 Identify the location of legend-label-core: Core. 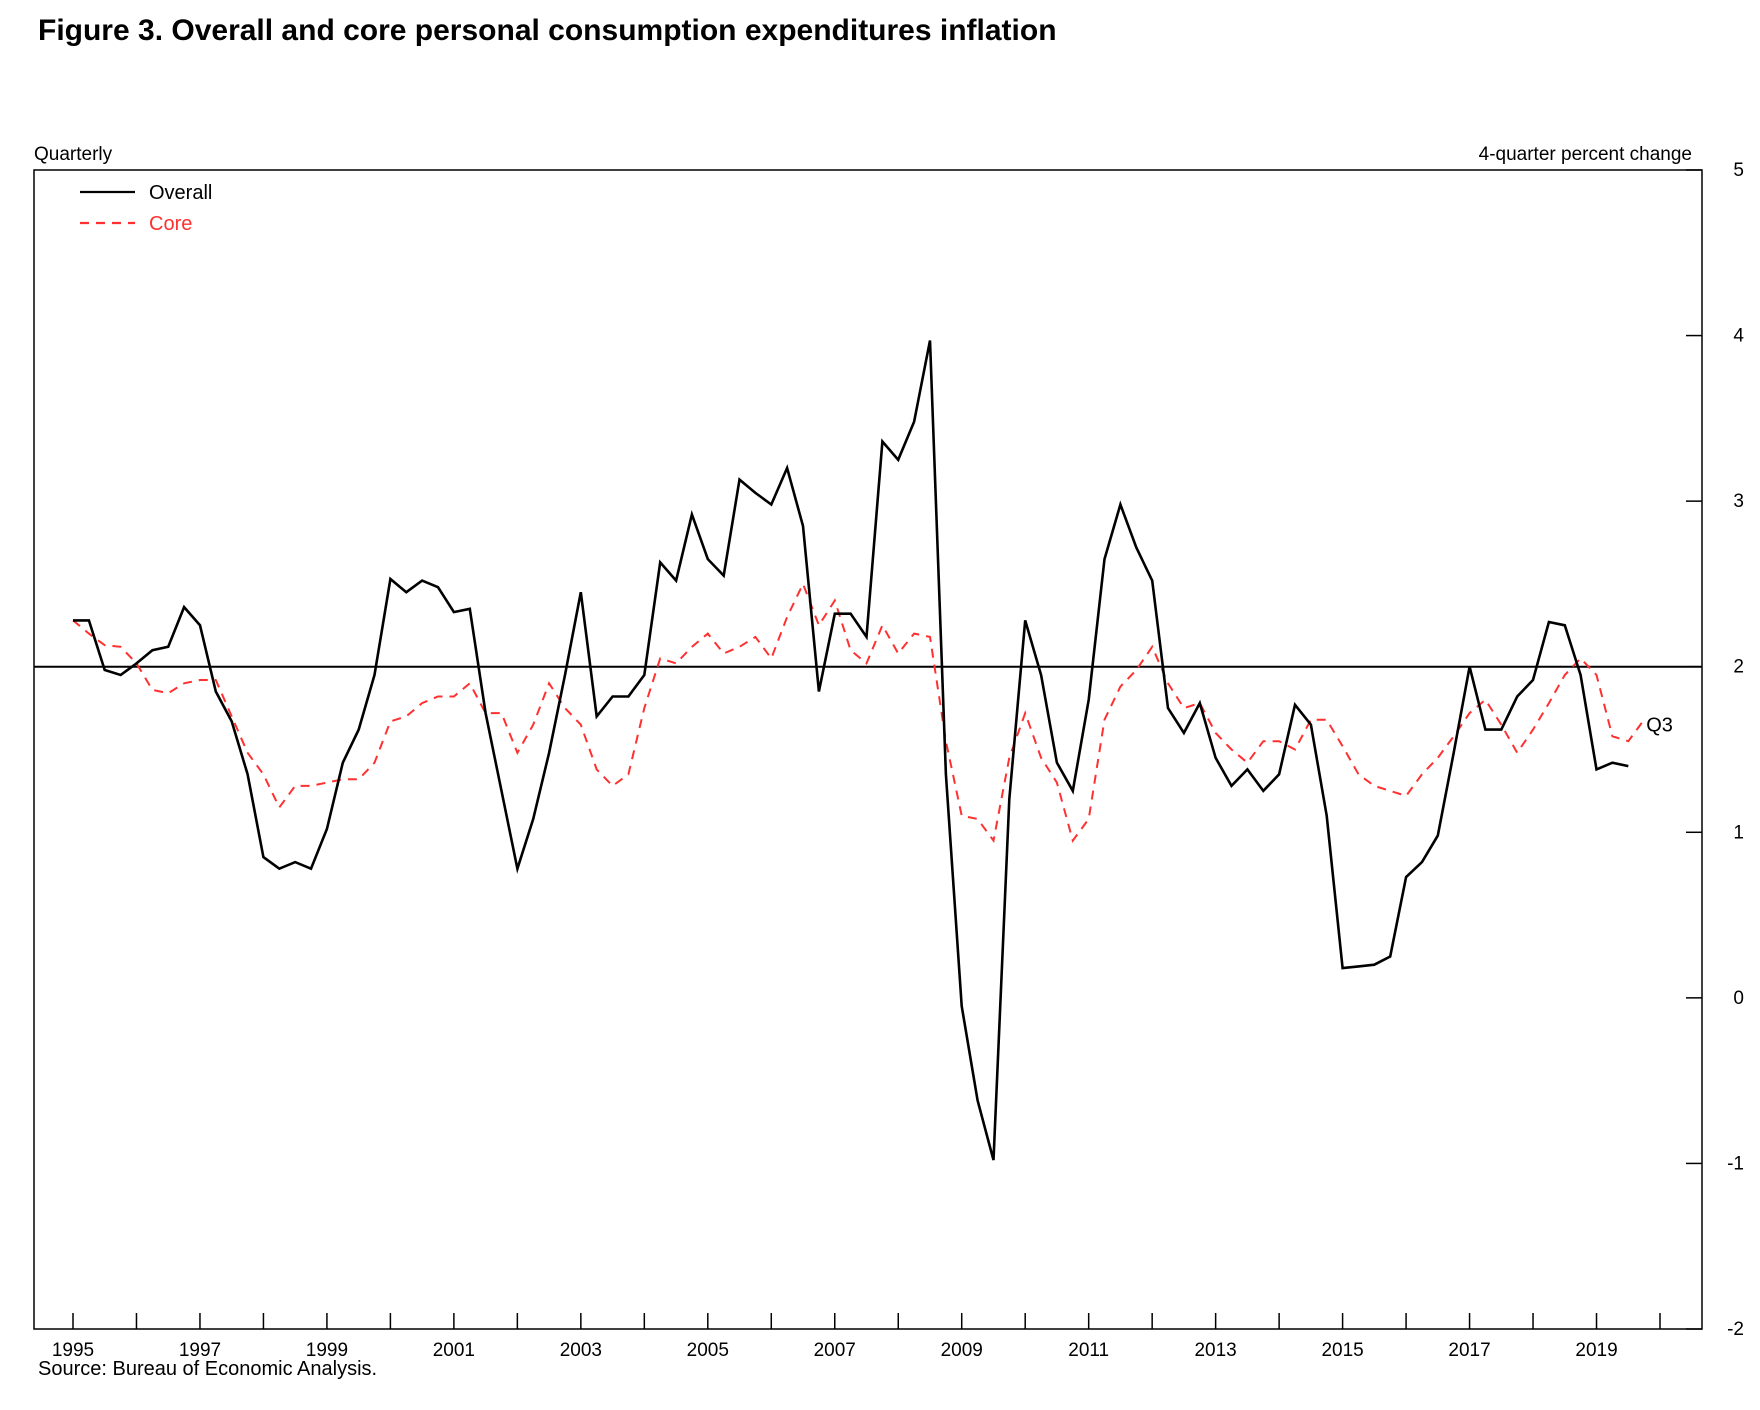
(170, 224).